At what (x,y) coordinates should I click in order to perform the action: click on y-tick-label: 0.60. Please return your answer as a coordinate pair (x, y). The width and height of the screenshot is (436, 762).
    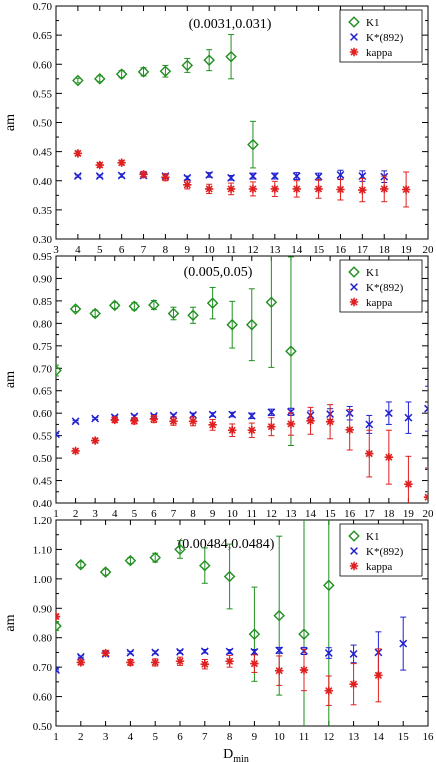
    Looking at the image, I should click on (43, 414).